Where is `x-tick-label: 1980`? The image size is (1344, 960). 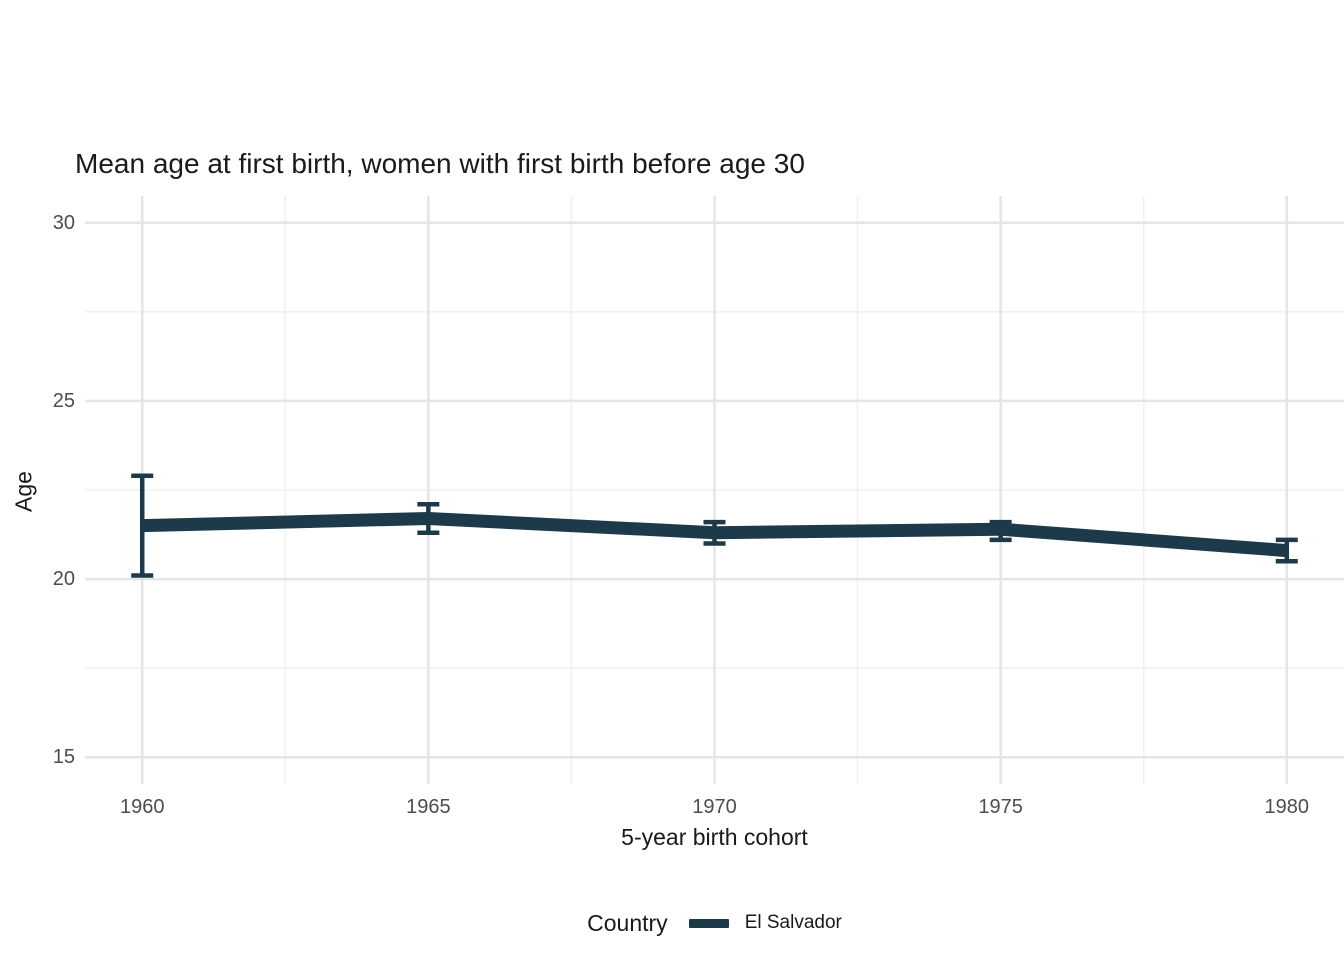
x-tick-label: 1980 is located at coordinates (1287, 807).